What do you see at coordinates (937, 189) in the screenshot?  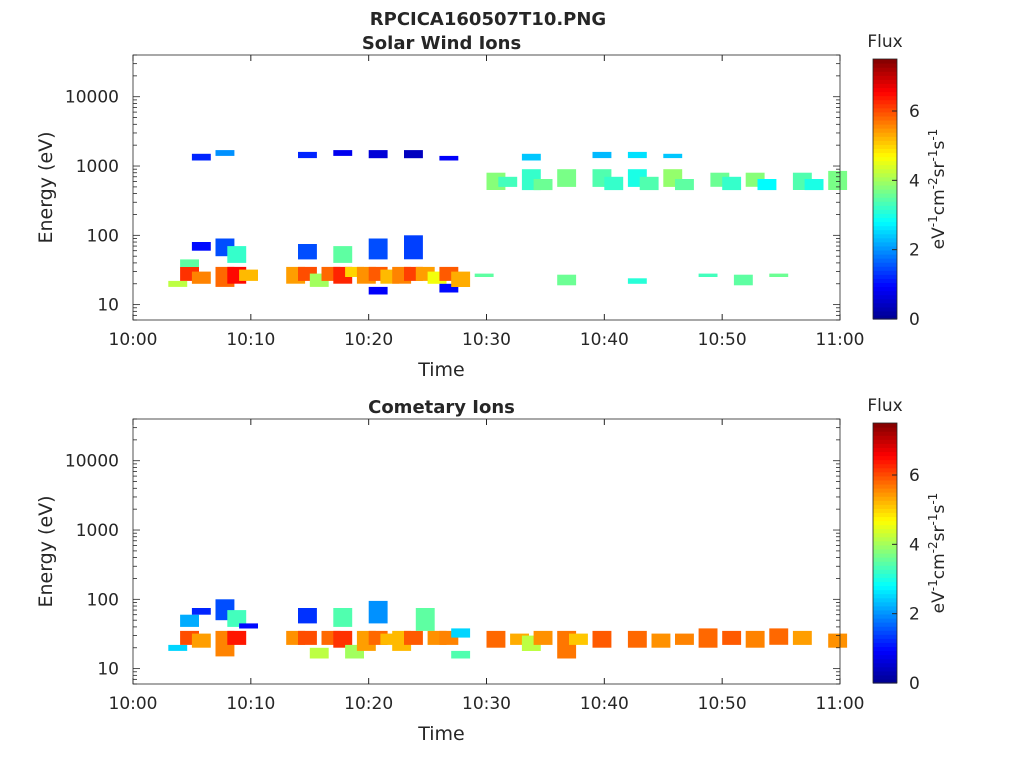 I see `colorbar-label: eV-1cm-2sr-1s-1` at bounding box center [937, 189].